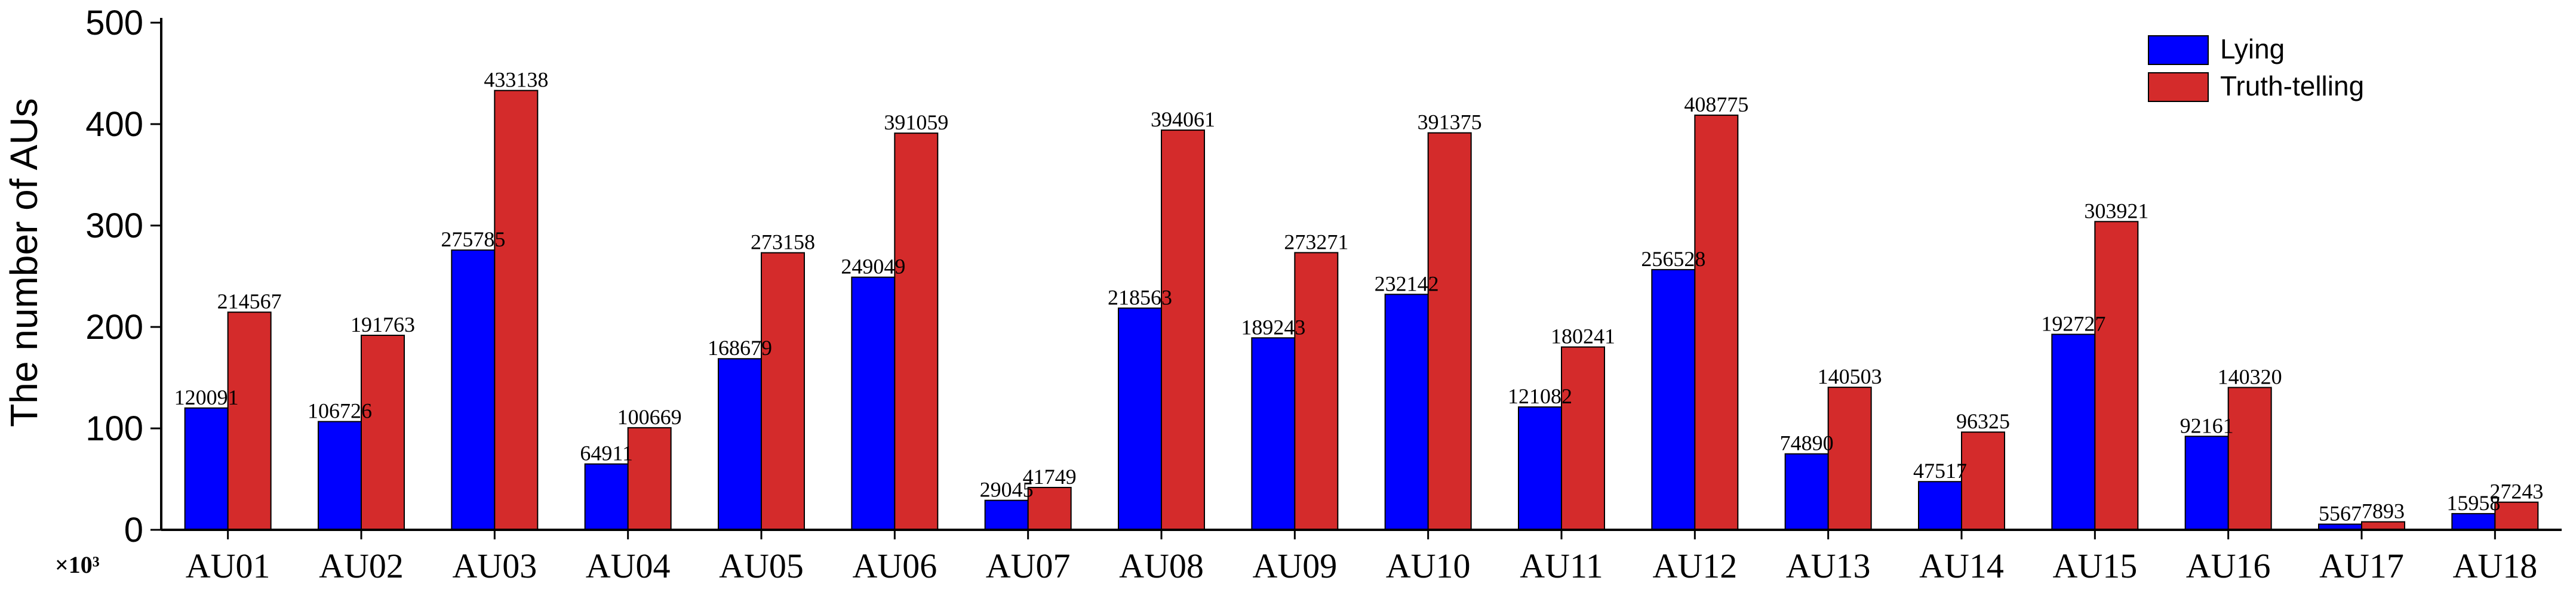 Image resolution: width=2576 pixels, height=605 pixels. What do you see at coordinates (77, 564) in the screenshot?
I see `y-multiplier-label: ×10³` at bounding box center [77, 564].